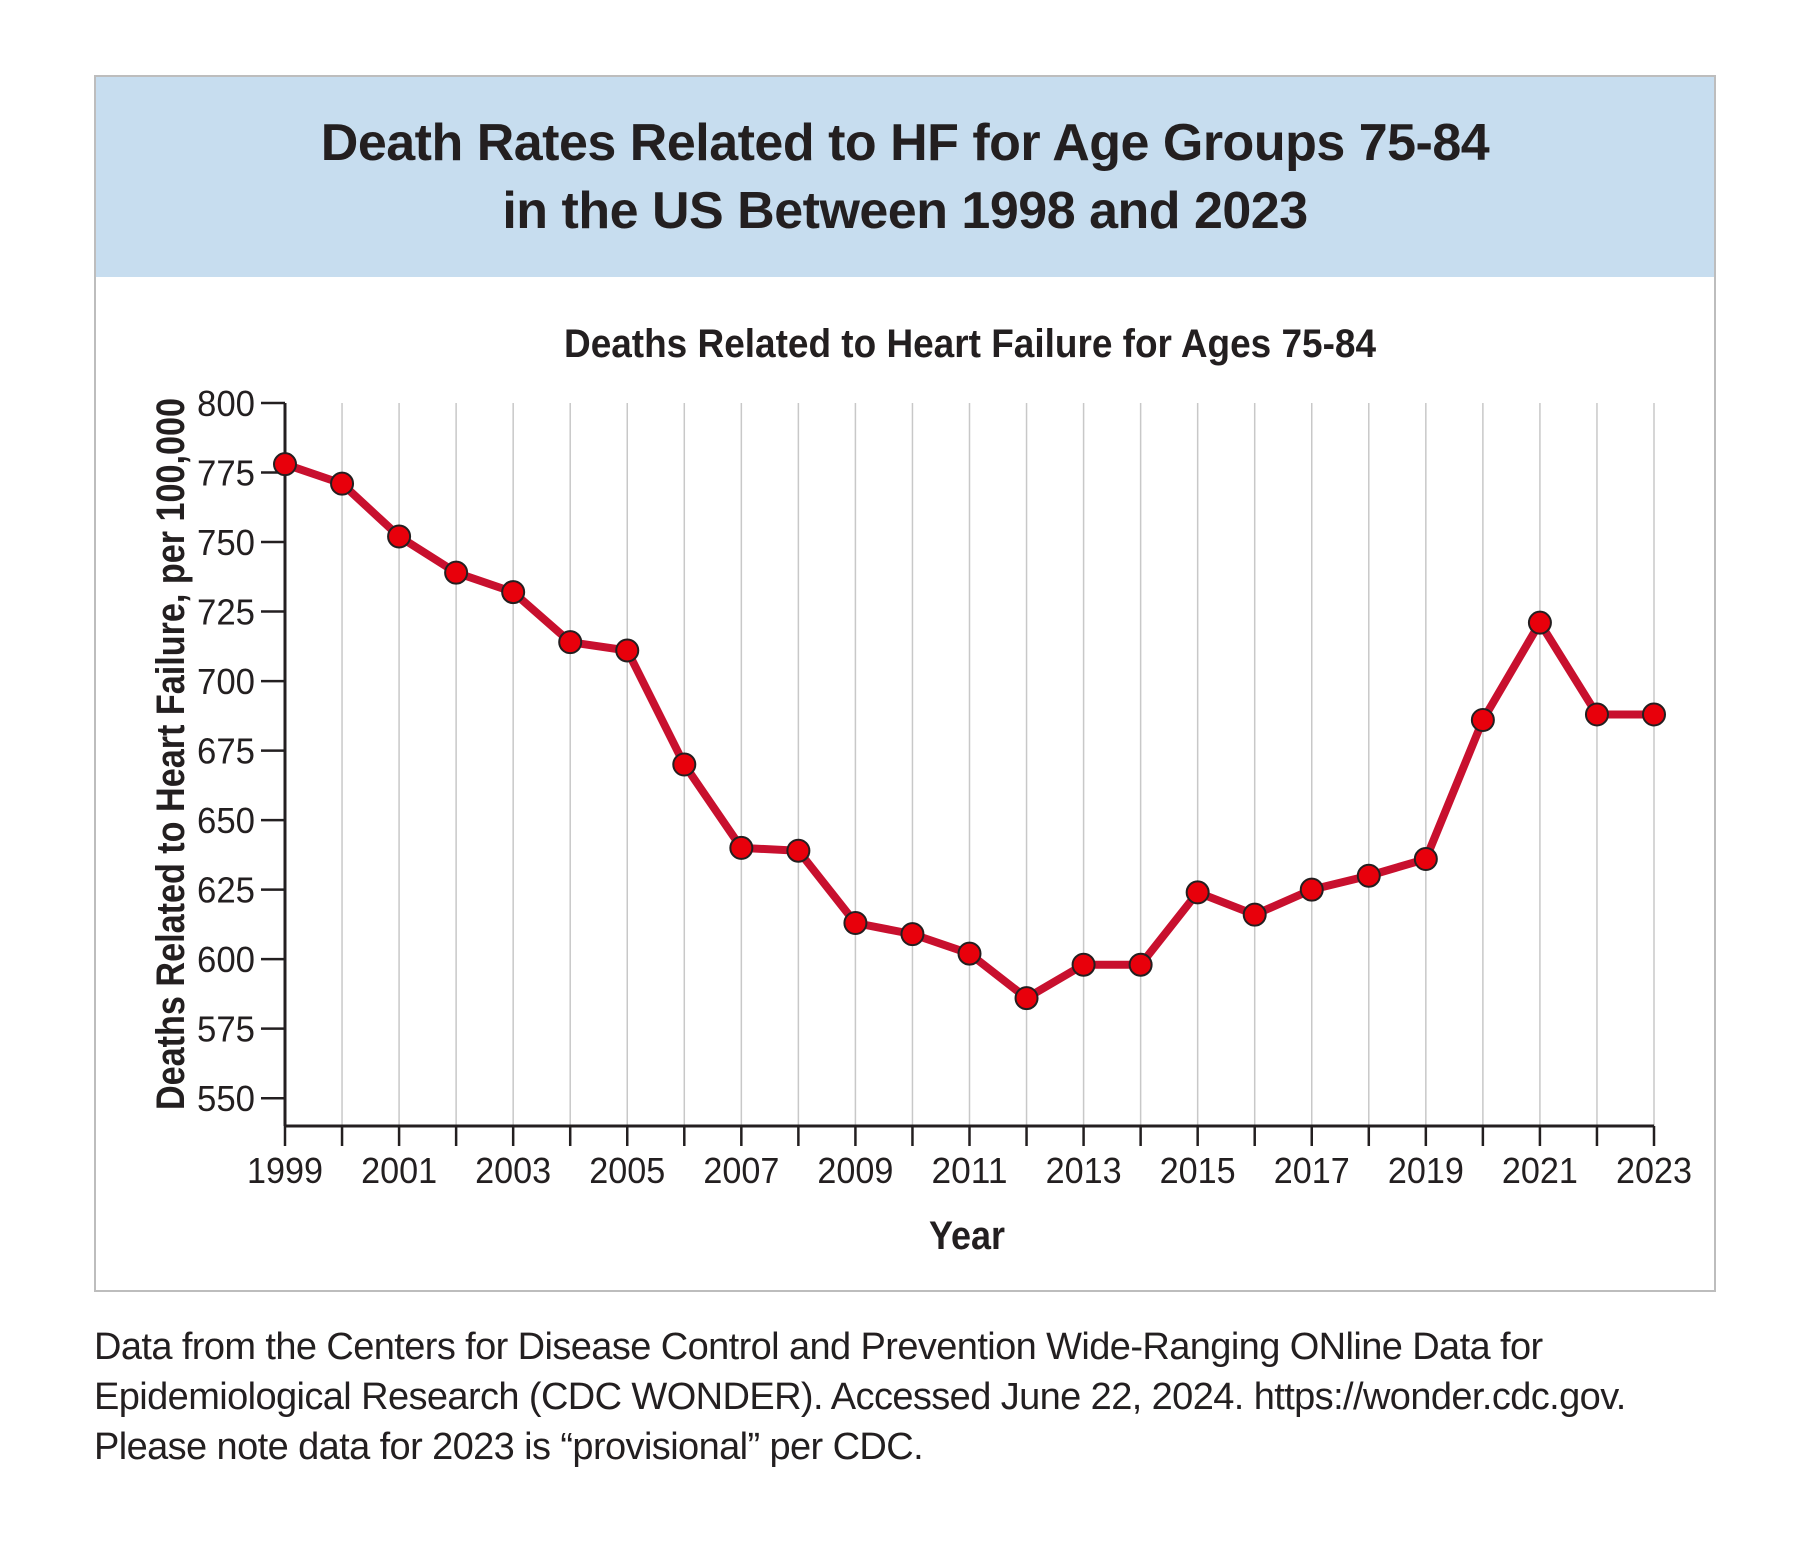  I want to click on data-point-2022, so click(1596, 714).